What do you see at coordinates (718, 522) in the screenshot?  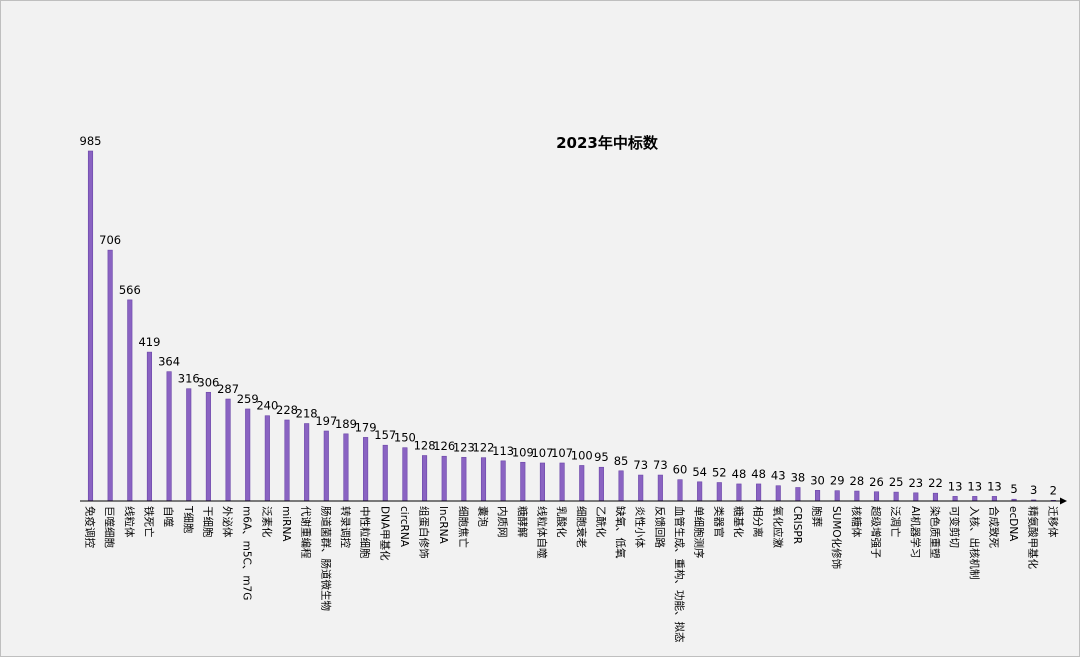 I see `category-label: 类器官` at bounding box center [718, 522].